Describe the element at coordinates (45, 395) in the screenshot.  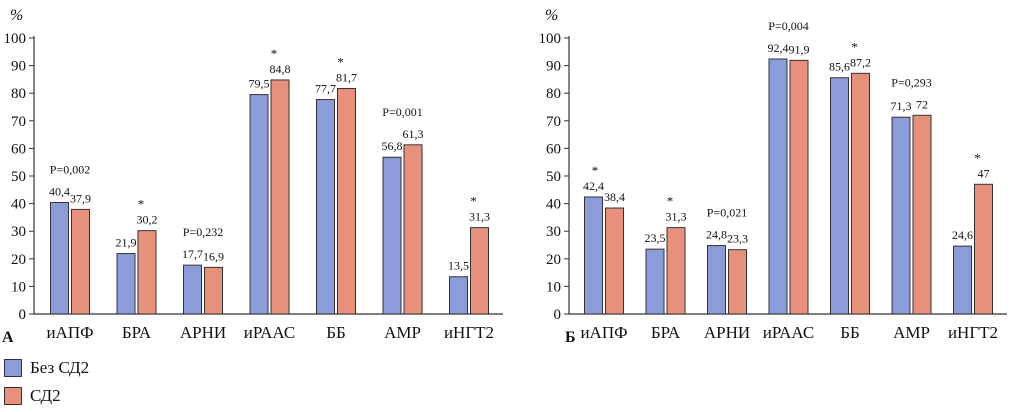
I see `legend-label-series2: СД2` at that location.